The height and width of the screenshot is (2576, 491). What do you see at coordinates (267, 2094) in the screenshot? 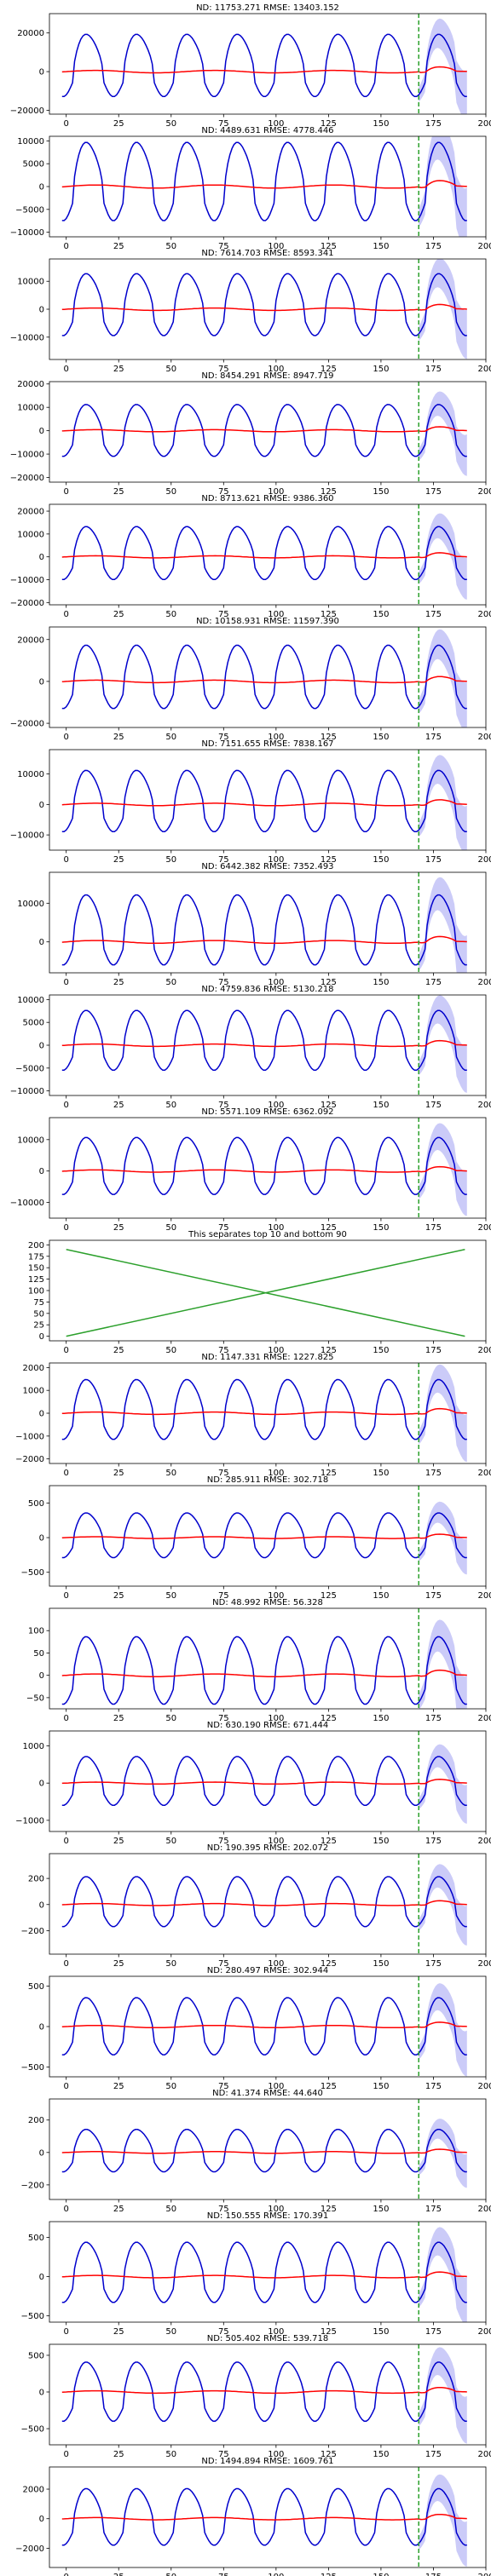
I see `subplot-title: ND: 41.374 RMSE: 44.640` at bounding box center [267, 2094].